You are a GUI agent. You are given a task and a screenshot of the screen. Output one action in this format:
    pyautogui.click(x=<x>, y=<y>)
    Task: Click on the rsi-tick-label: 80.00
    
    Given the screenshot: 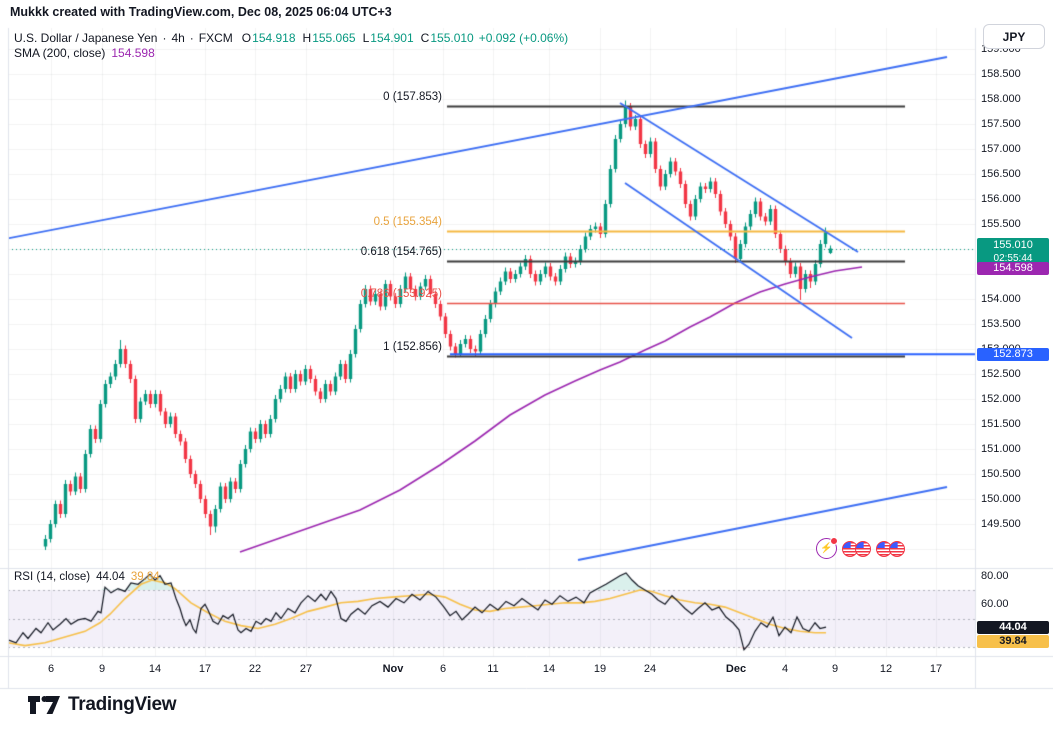 What is the action you would take?
    pyautogui.click(x=995, y=575)
    